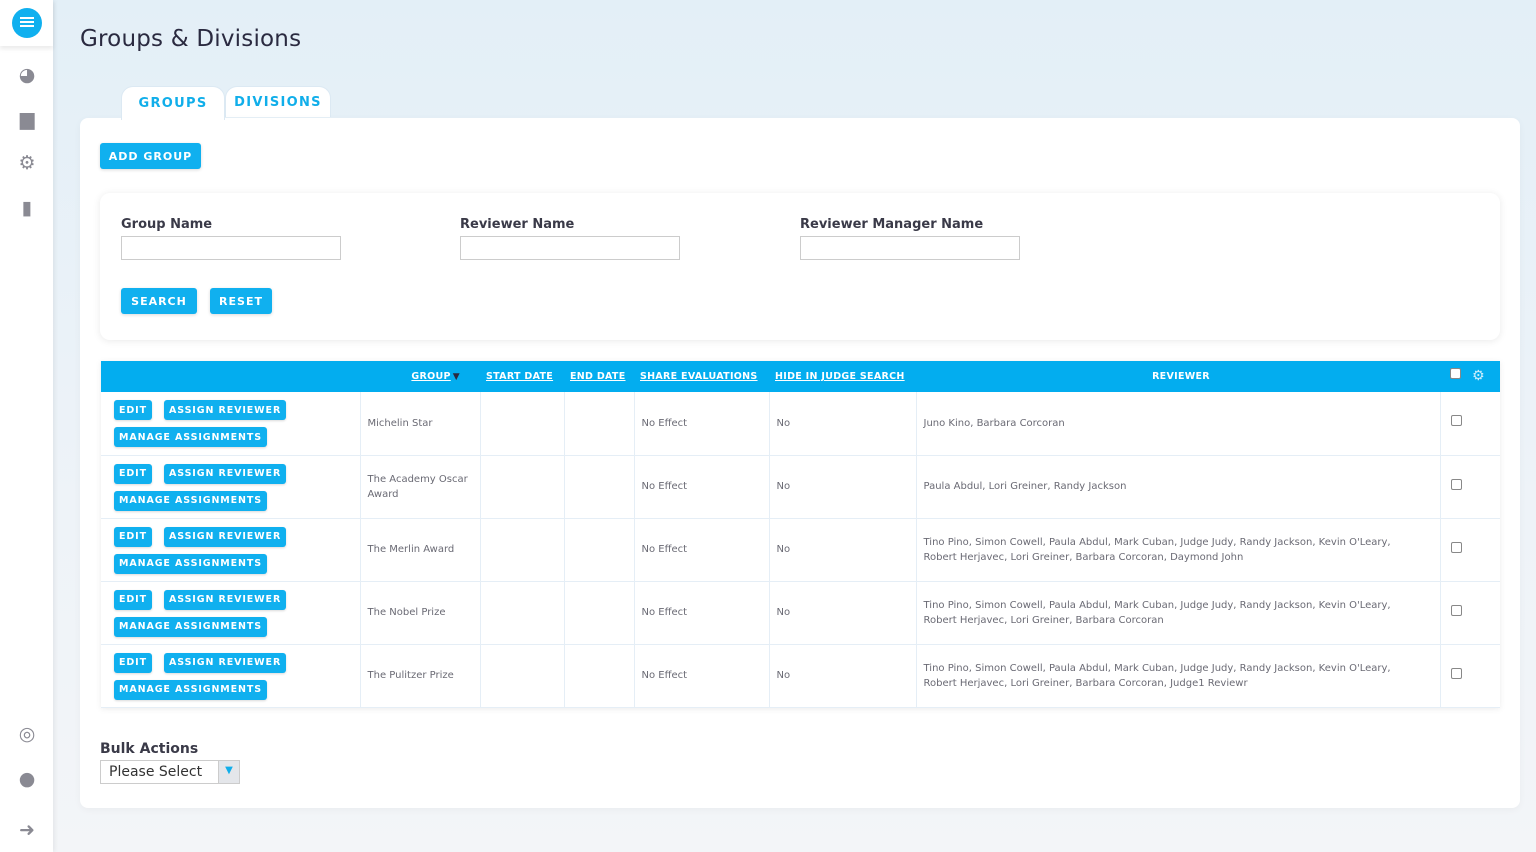 The width and height of the screenshot is (1536, 852). Describe the element at coordinates (156, 772) in the screenshot. I see `bulk-actions-value: Please Select` at that location.